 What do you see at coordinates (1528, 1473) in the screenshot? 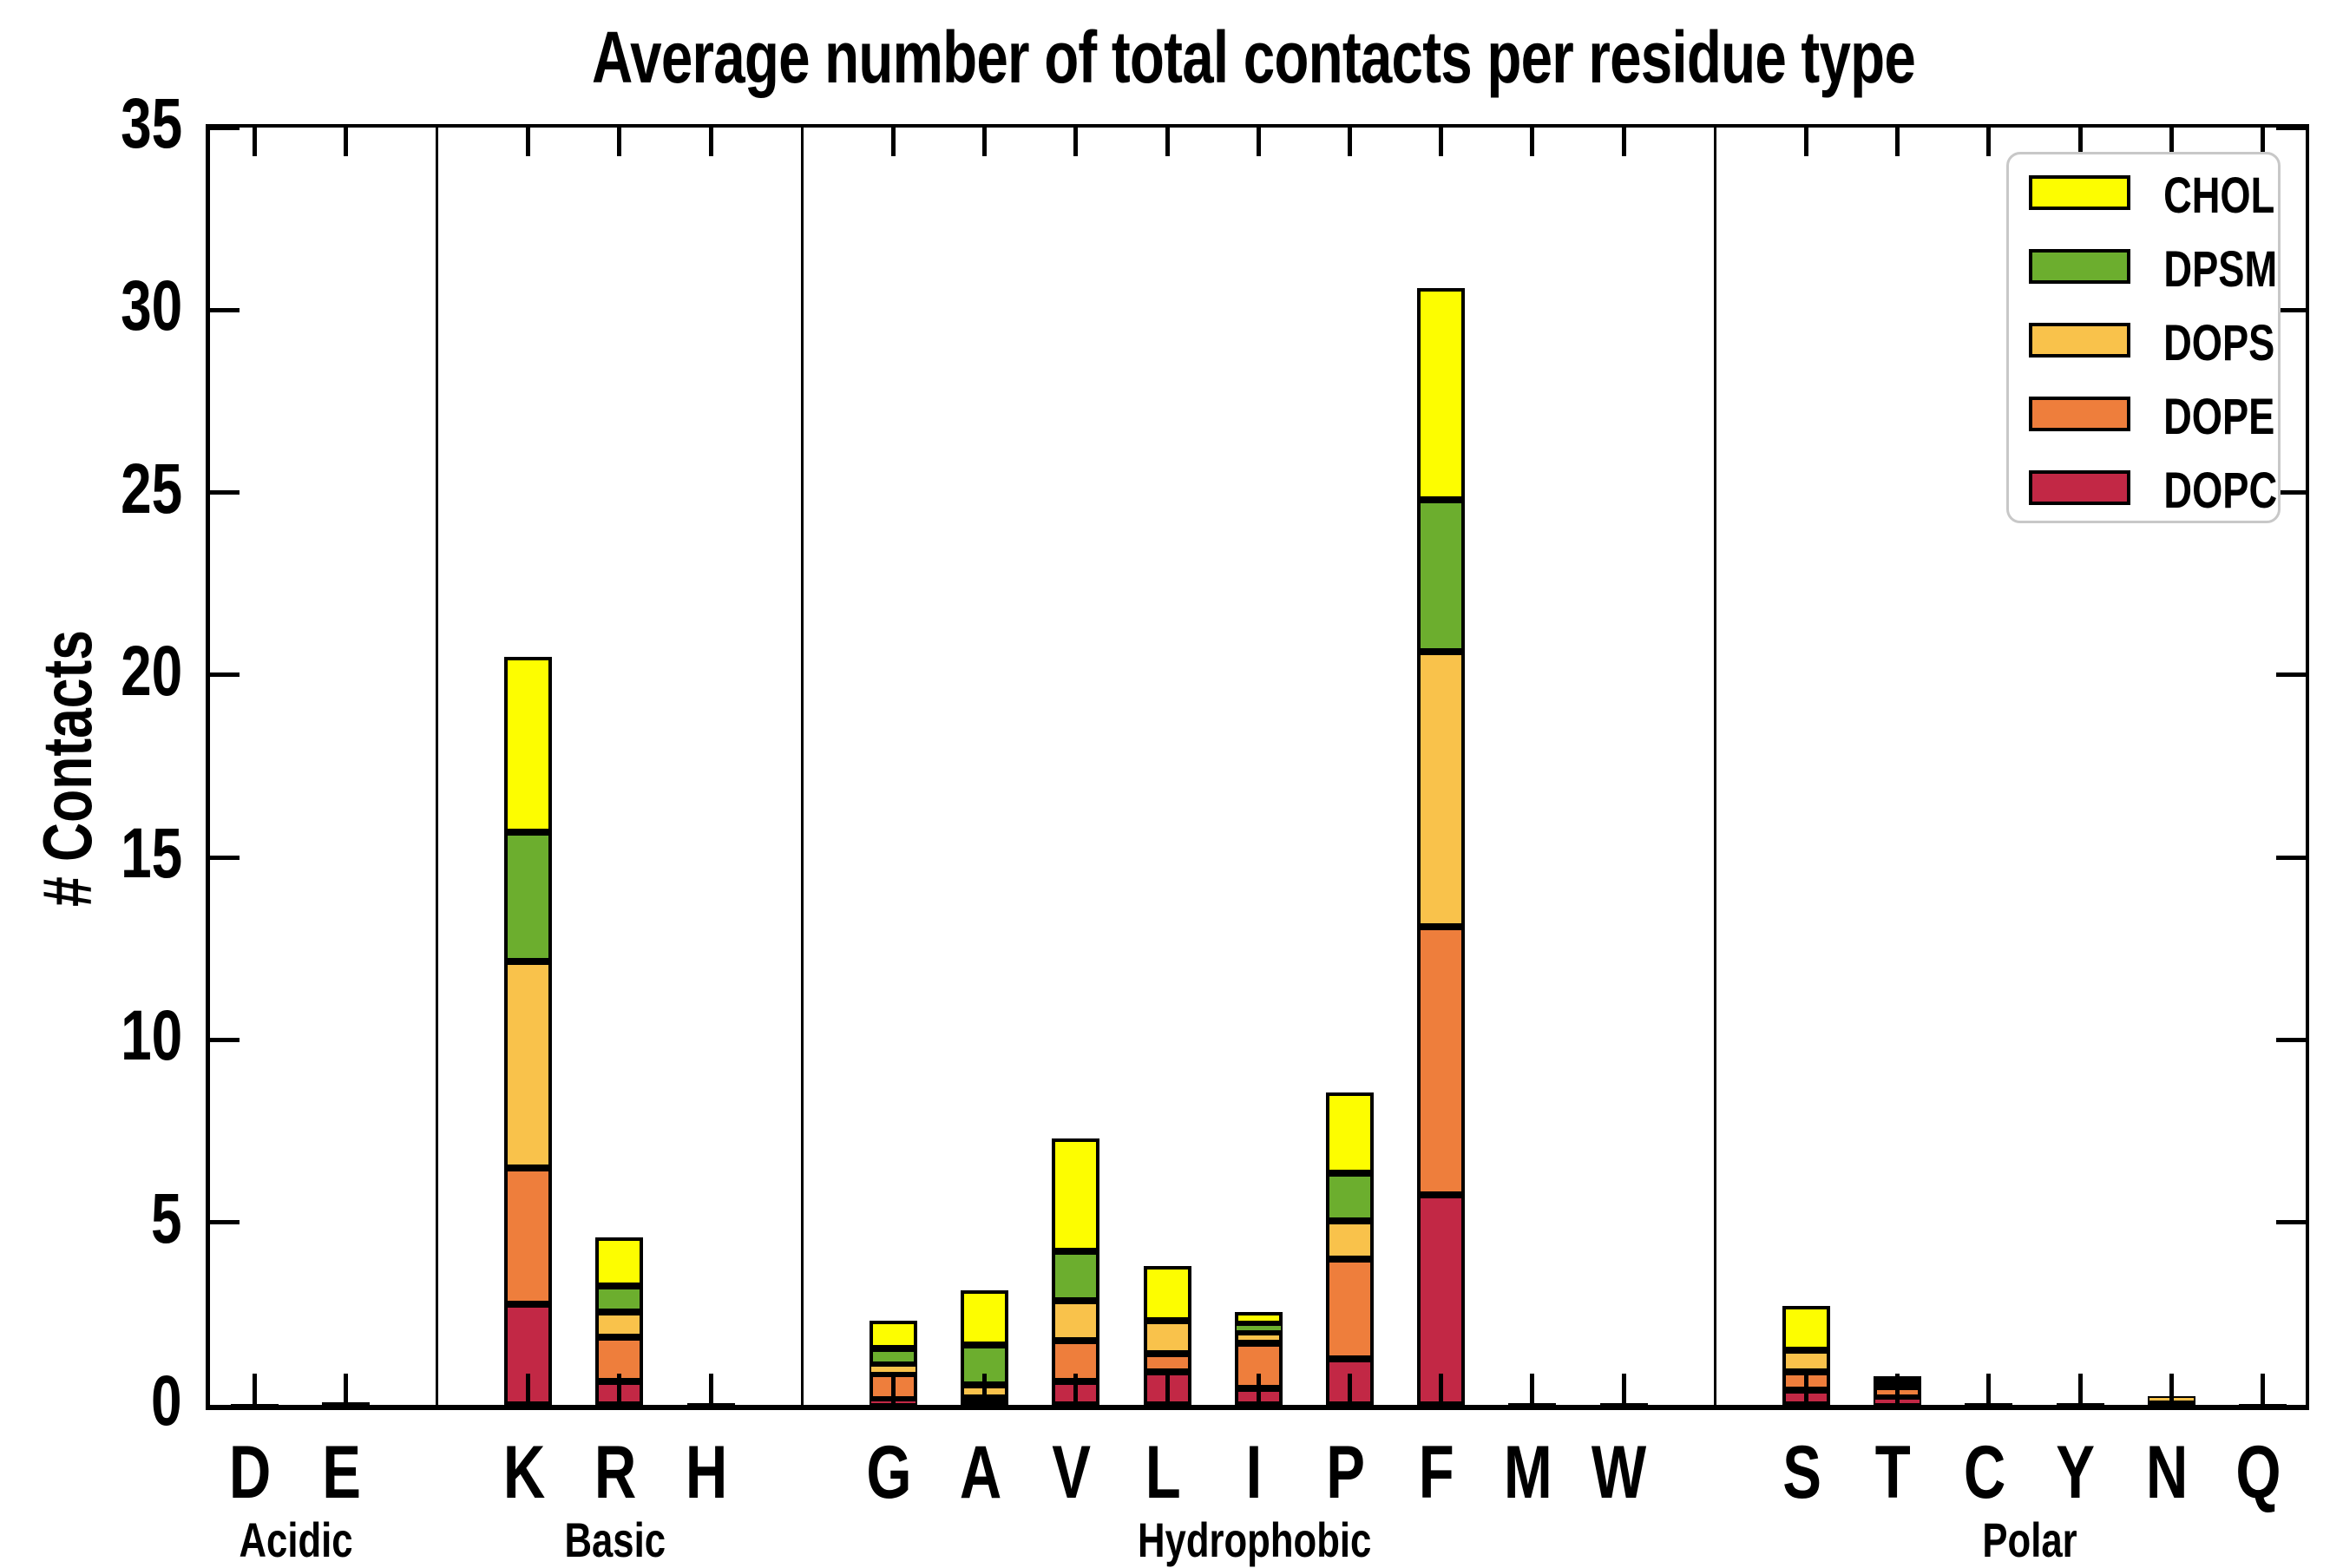
I see `x-tick-label-text: M` at bounding box center [1528, 1473].